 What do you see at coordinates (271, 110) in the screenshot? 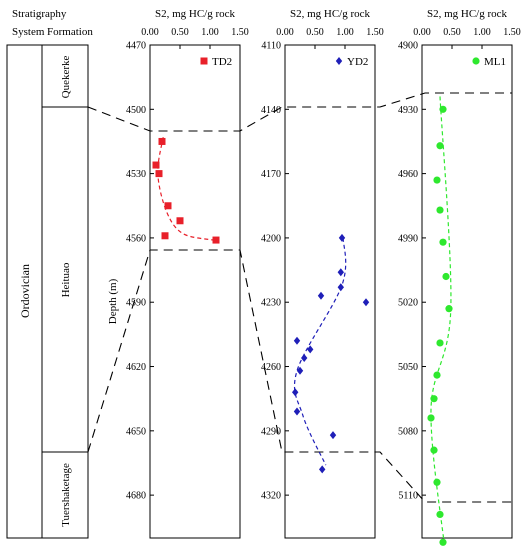
I see `y-tick-label: 4140` at bounding box center [271, 110].